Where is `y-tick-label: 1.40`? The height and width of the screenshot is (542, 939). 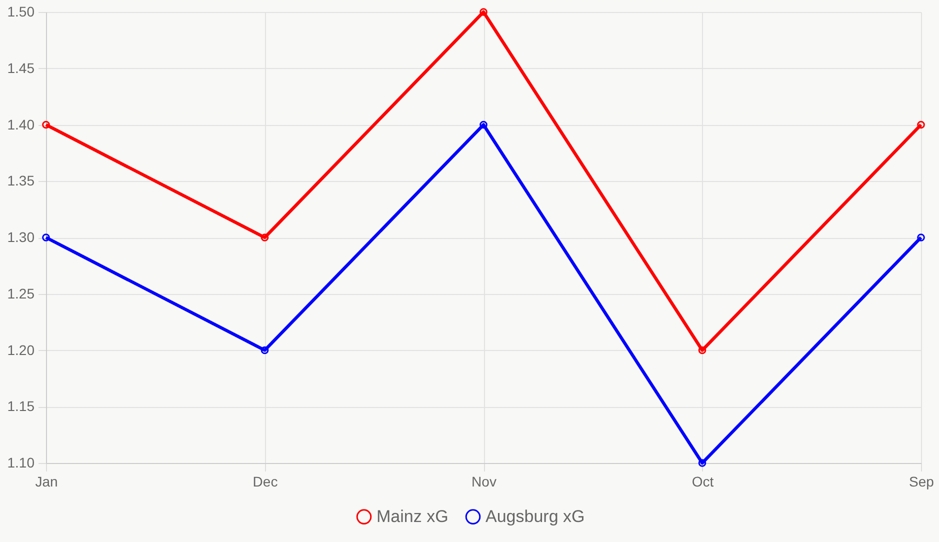
y-tick-label: 1.40 is located at coordinates (21, 124).